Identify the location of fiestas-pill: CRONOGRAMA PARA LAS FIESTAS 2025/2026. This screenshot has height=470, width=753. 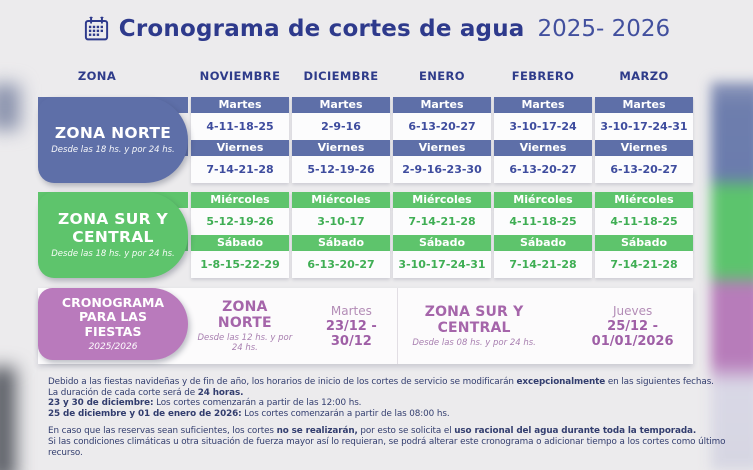
(113, 324).